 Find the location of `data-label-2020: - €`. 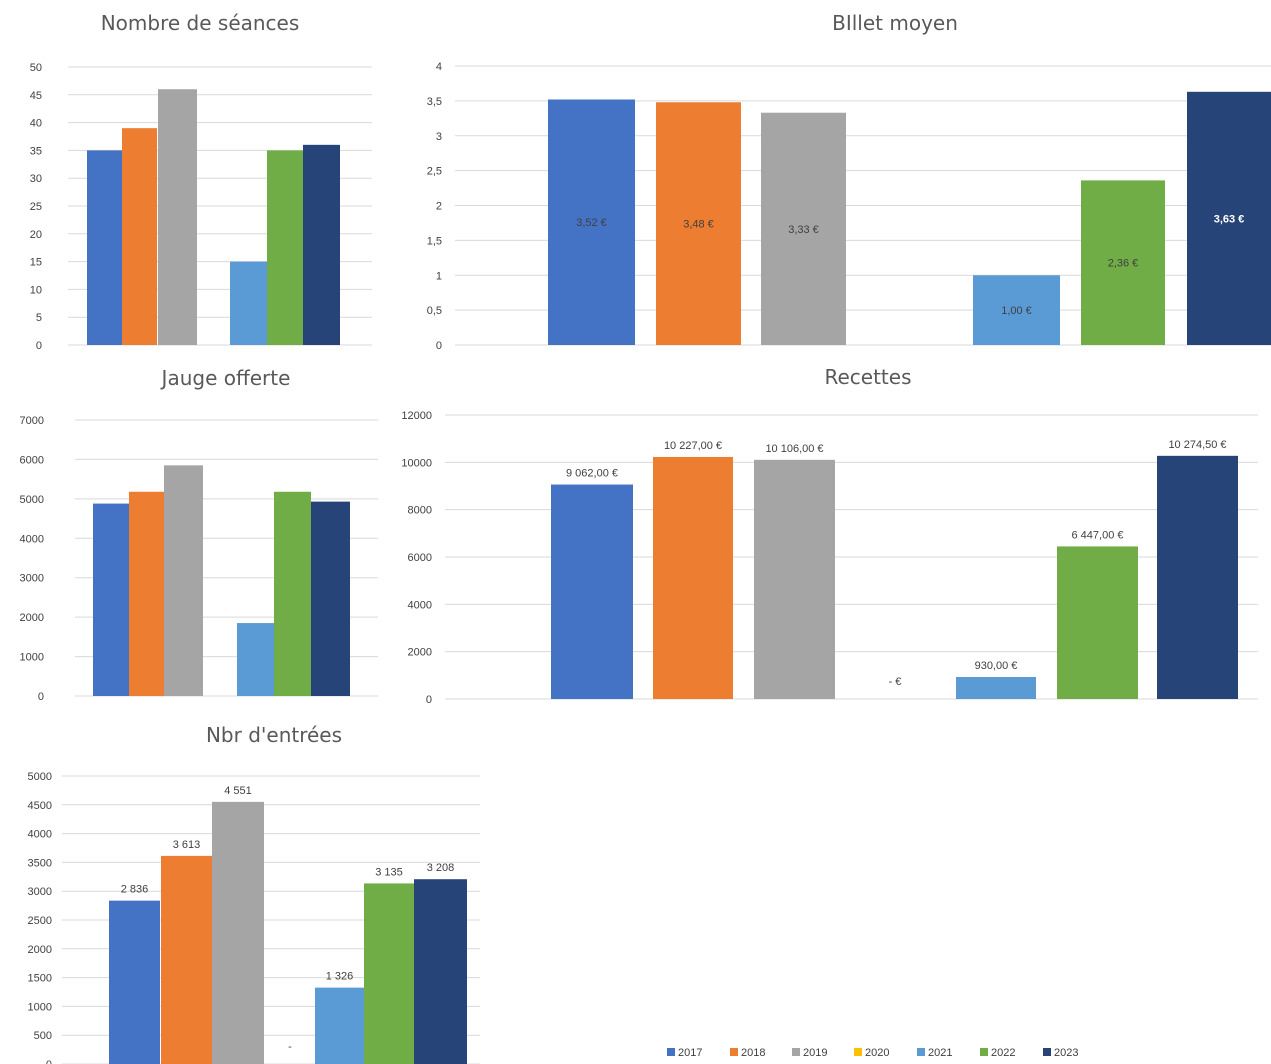

data-label-2020: - € is located at coordinates (895, 682).